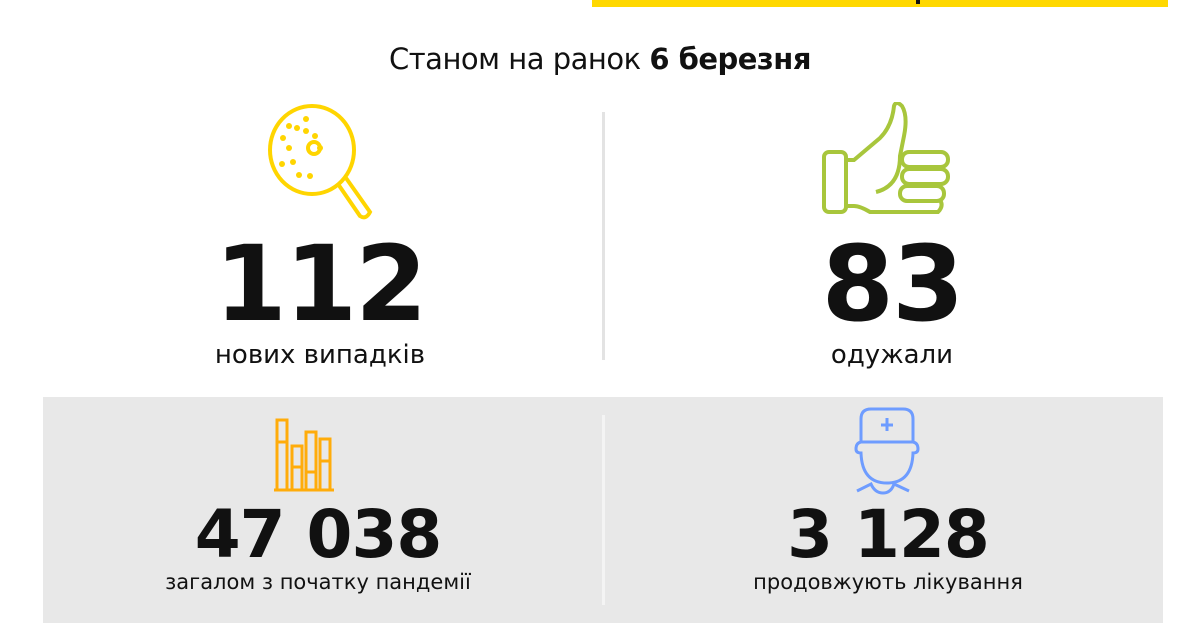  I want to click on stat-label: нових випадків, so click(320, 355).